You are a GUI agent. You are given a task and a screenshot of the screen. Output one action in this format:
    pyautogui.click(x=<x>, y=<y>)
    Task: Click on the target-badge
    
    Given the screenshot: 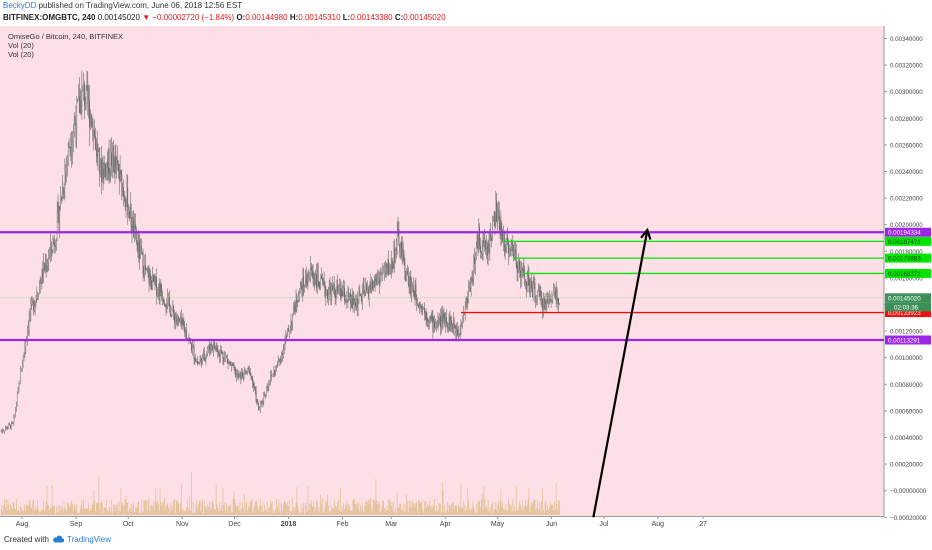 What is the action you would take?
    pyautogui.click(x=908, y=273)
    